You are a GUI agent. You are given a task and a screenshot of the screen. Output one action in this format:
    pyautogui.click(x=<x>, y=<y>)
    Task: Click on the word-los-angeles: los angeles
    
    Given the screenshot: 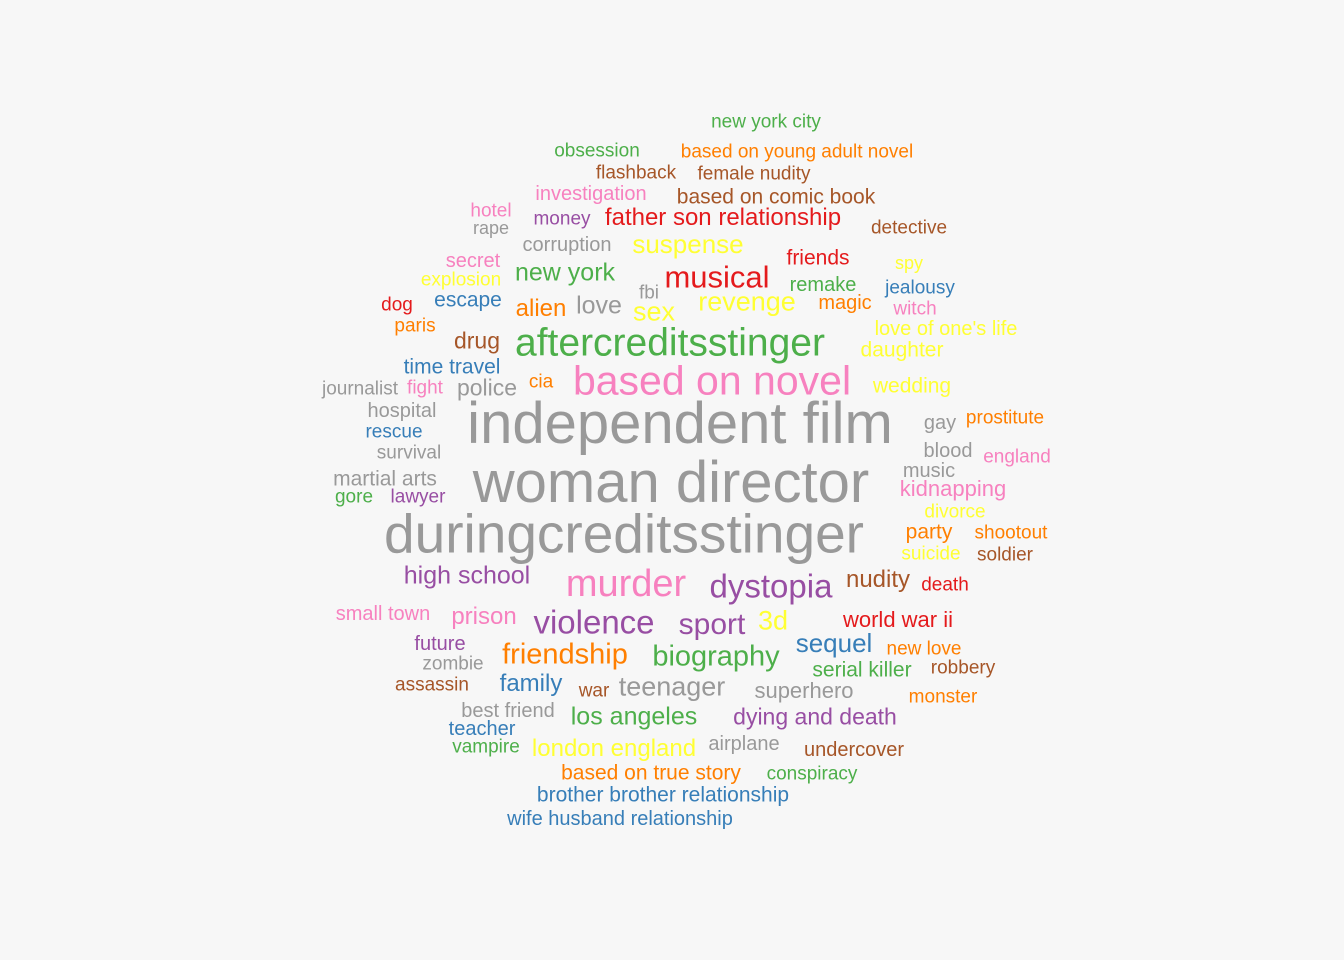 What is the action you would take?
    pyautogui.click(x=634, y=716)
    